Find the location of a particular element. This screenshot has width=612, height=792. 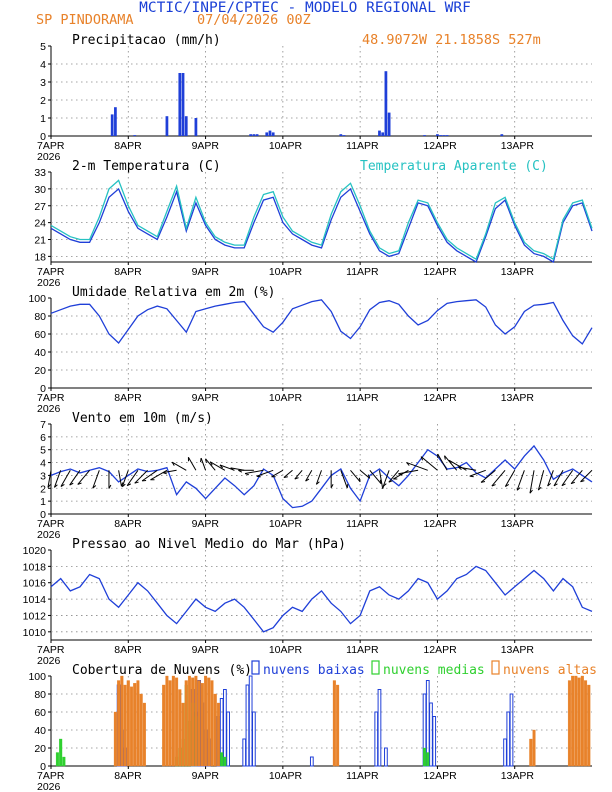

high-cloud-legend-swatch is located at coordinates (495, 667).